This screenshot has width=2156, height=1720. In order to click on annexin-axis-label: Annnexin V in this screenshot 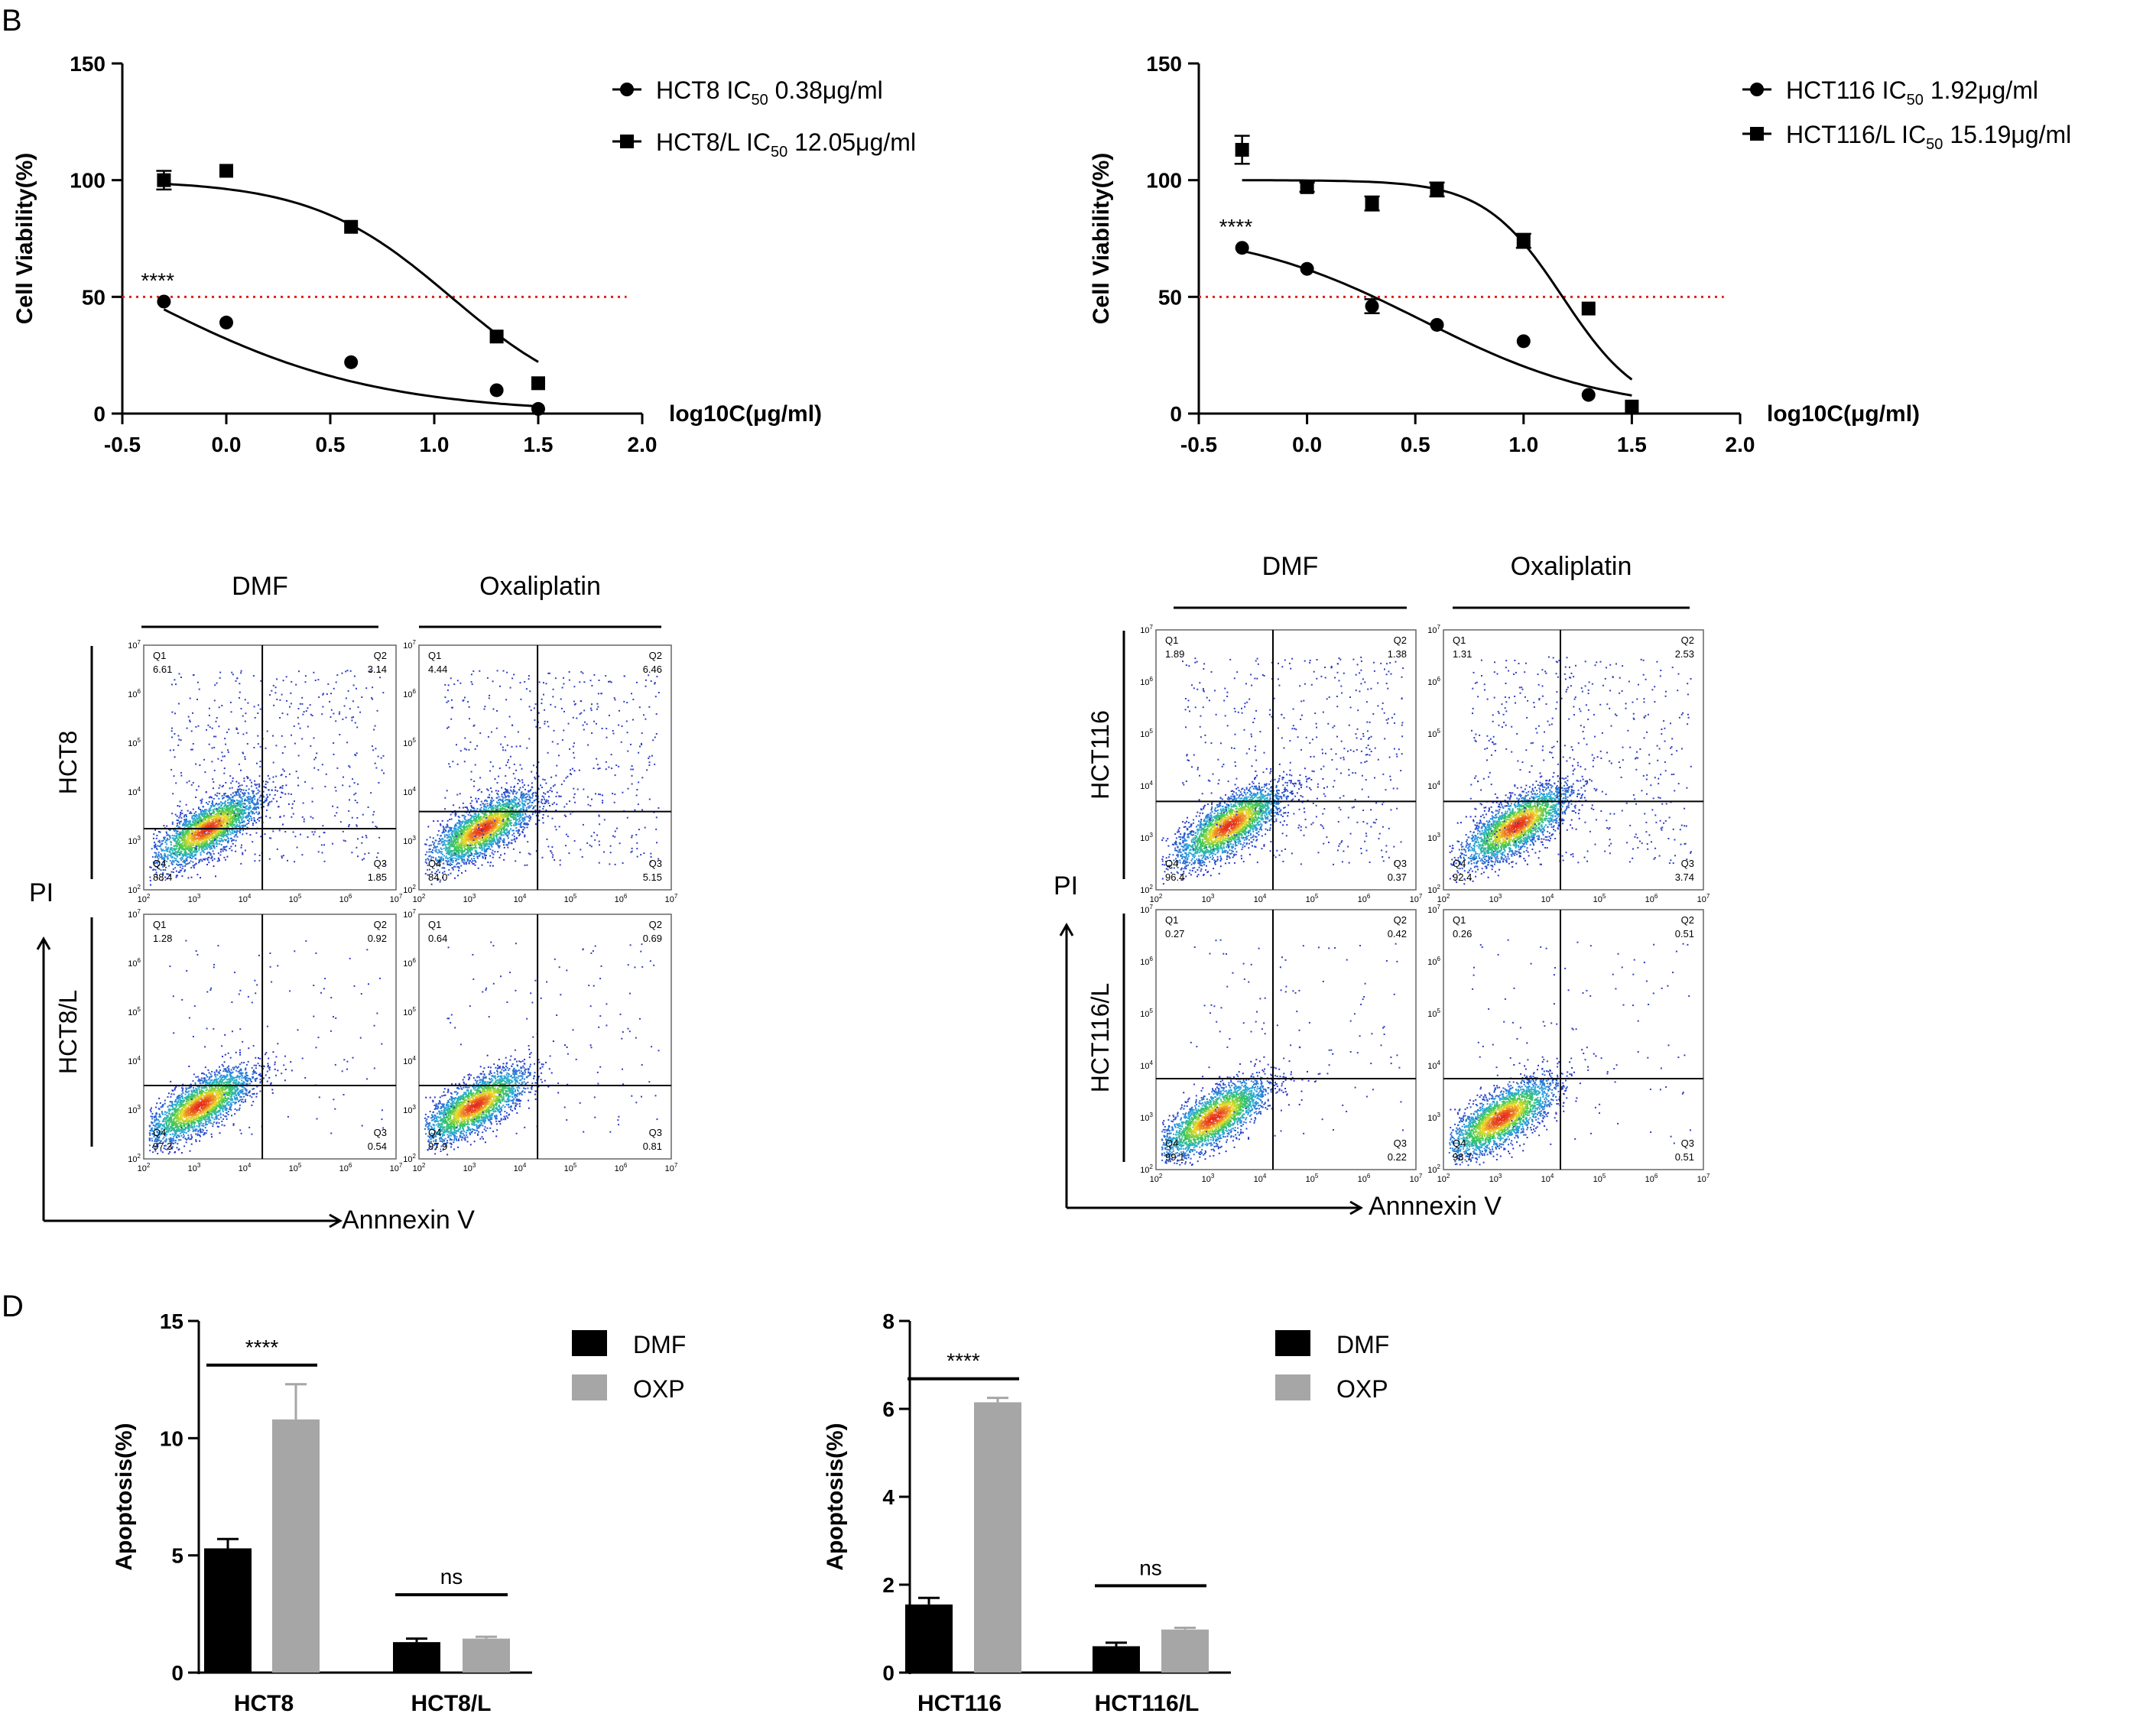, I will do `click(408, 1221)`.